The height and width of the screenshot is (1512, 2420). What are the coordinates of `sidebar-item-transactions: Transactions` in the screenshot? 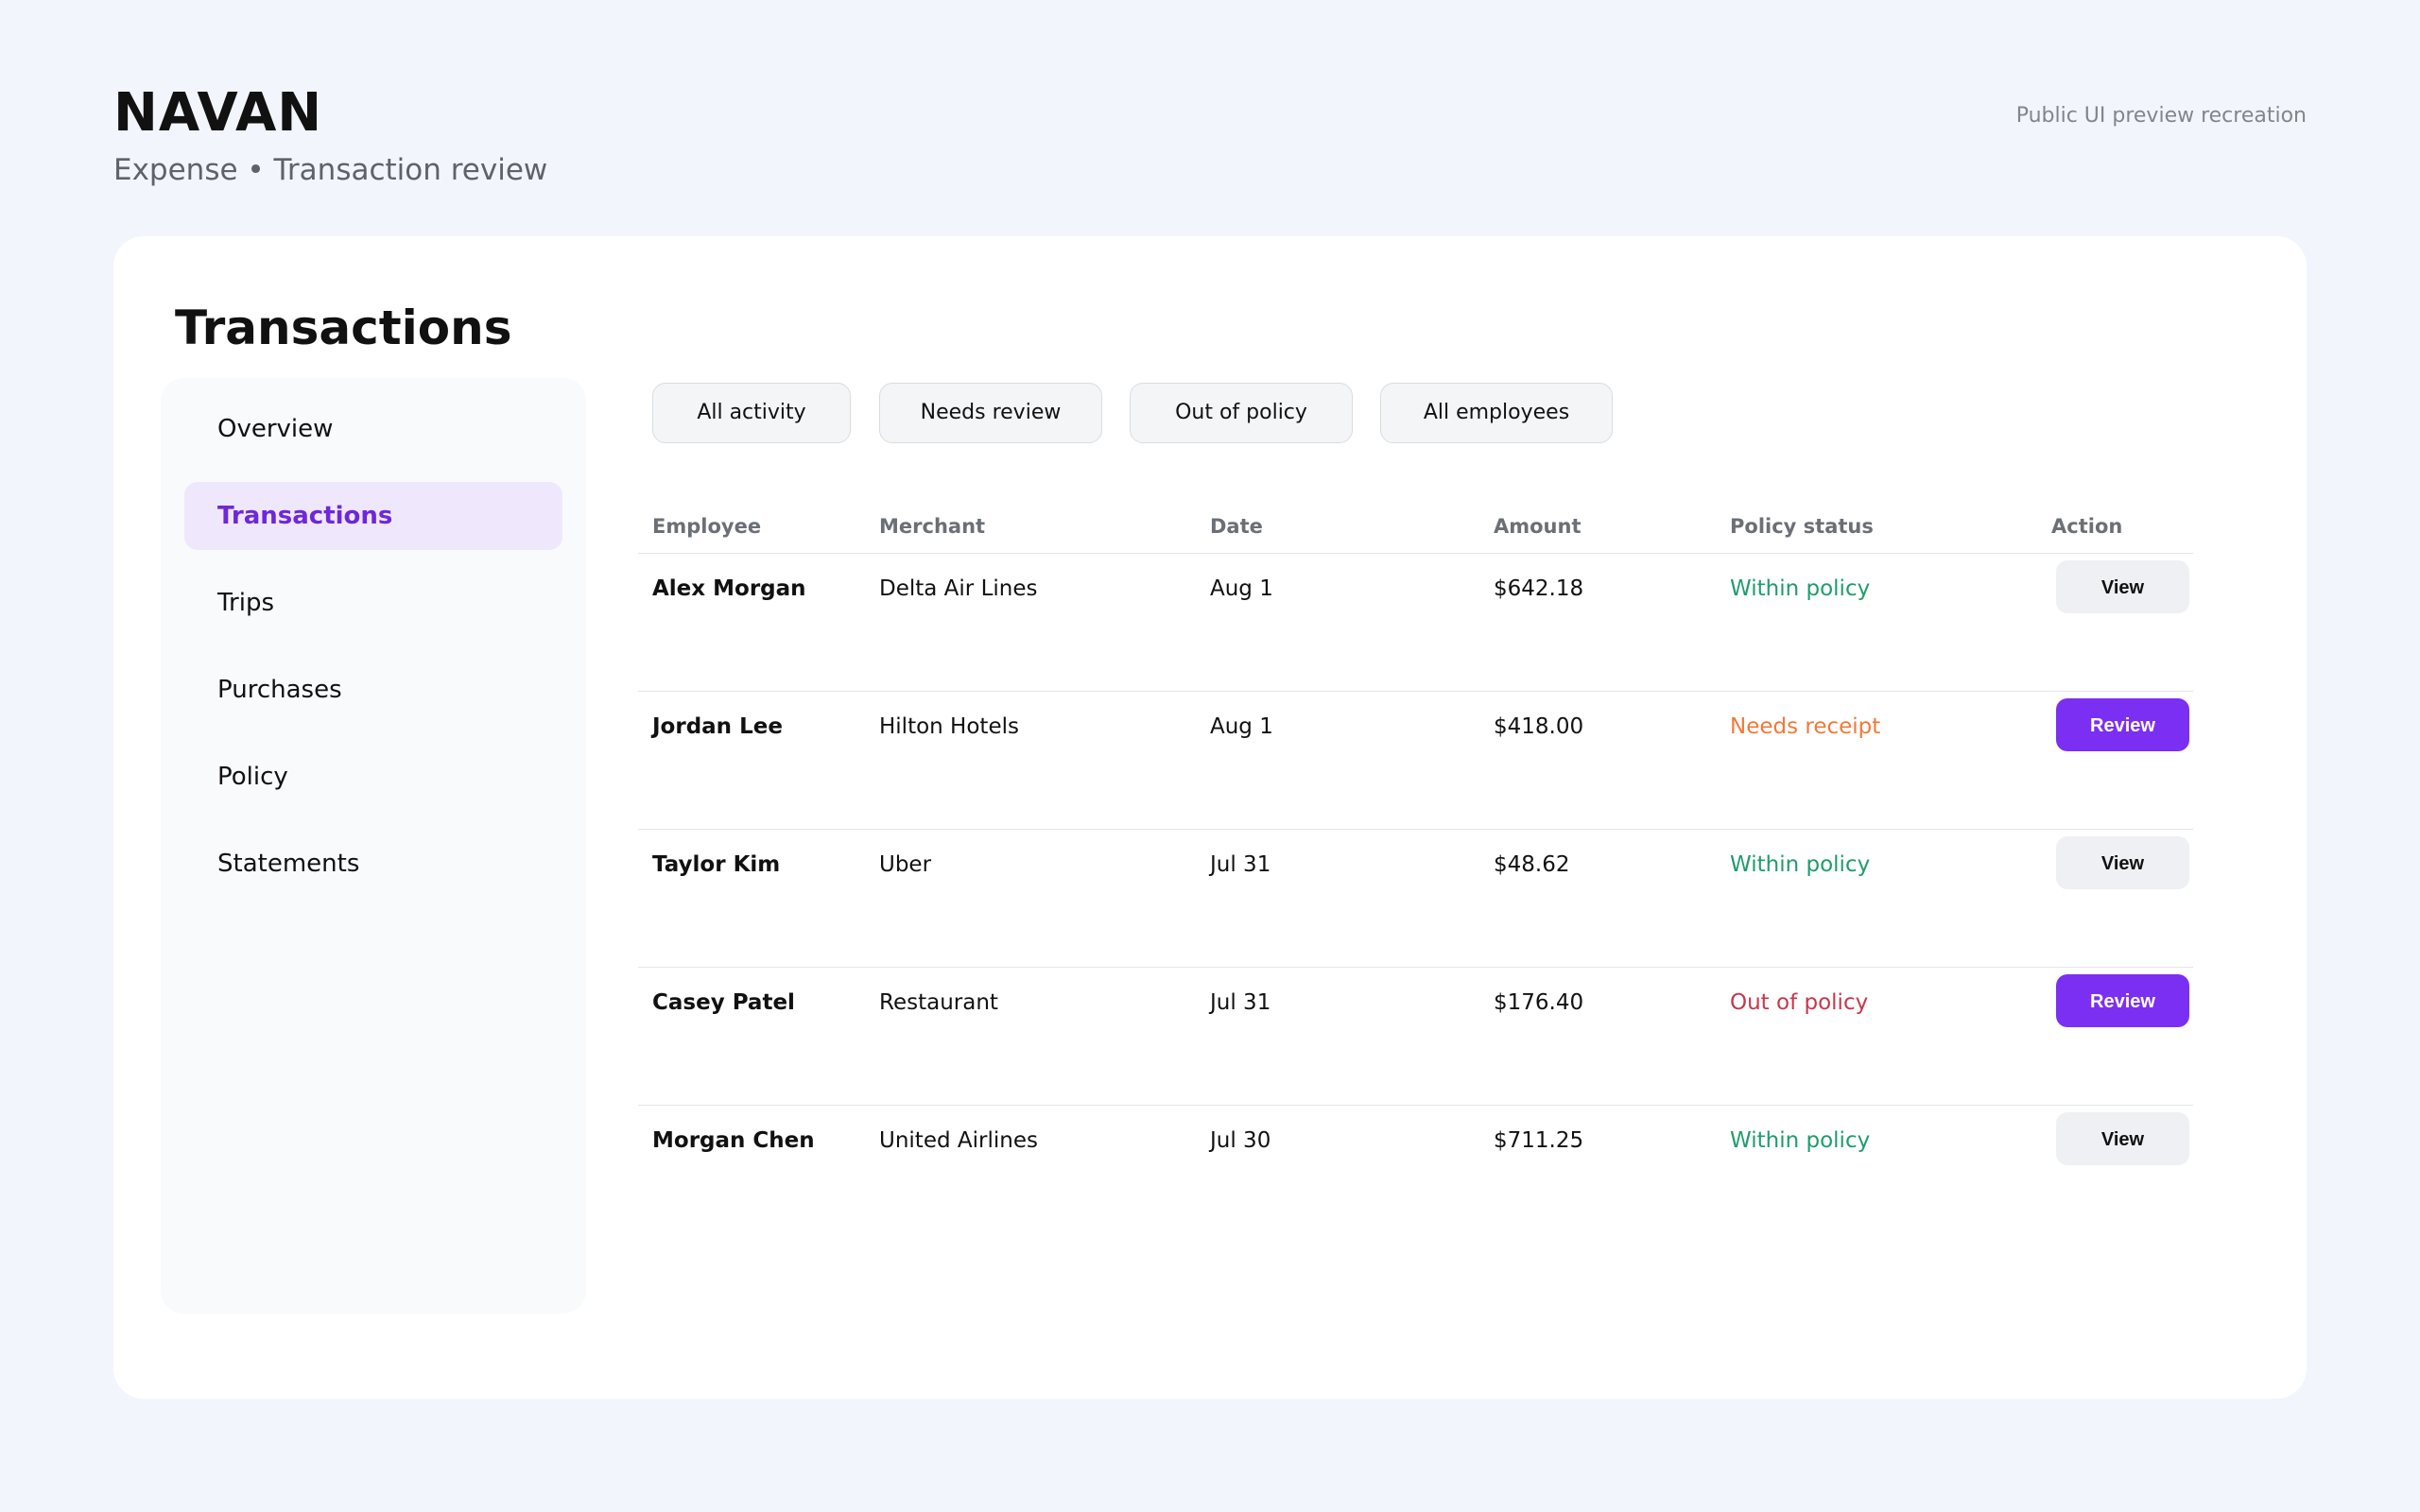 It's located at (373, 516).